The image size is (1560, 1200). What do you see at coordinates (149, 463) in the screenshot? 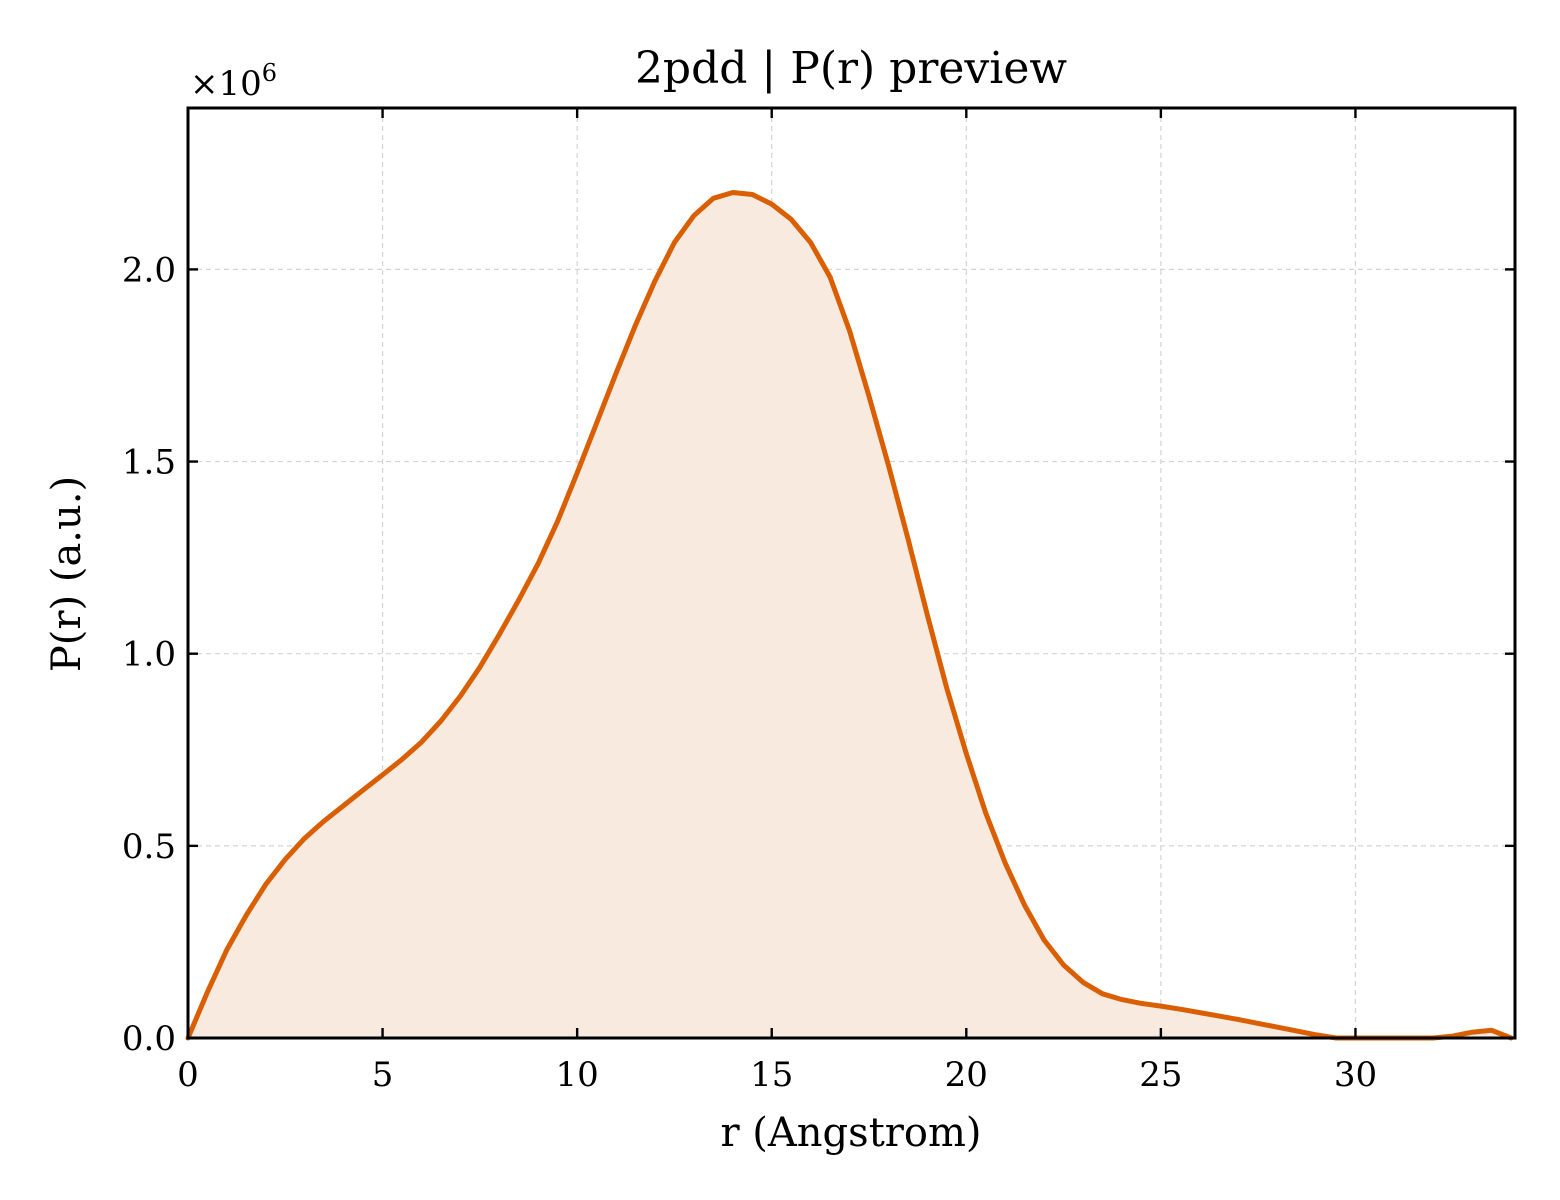
I see `y-tick-label: 1.5` at bounding box center [149, 463].